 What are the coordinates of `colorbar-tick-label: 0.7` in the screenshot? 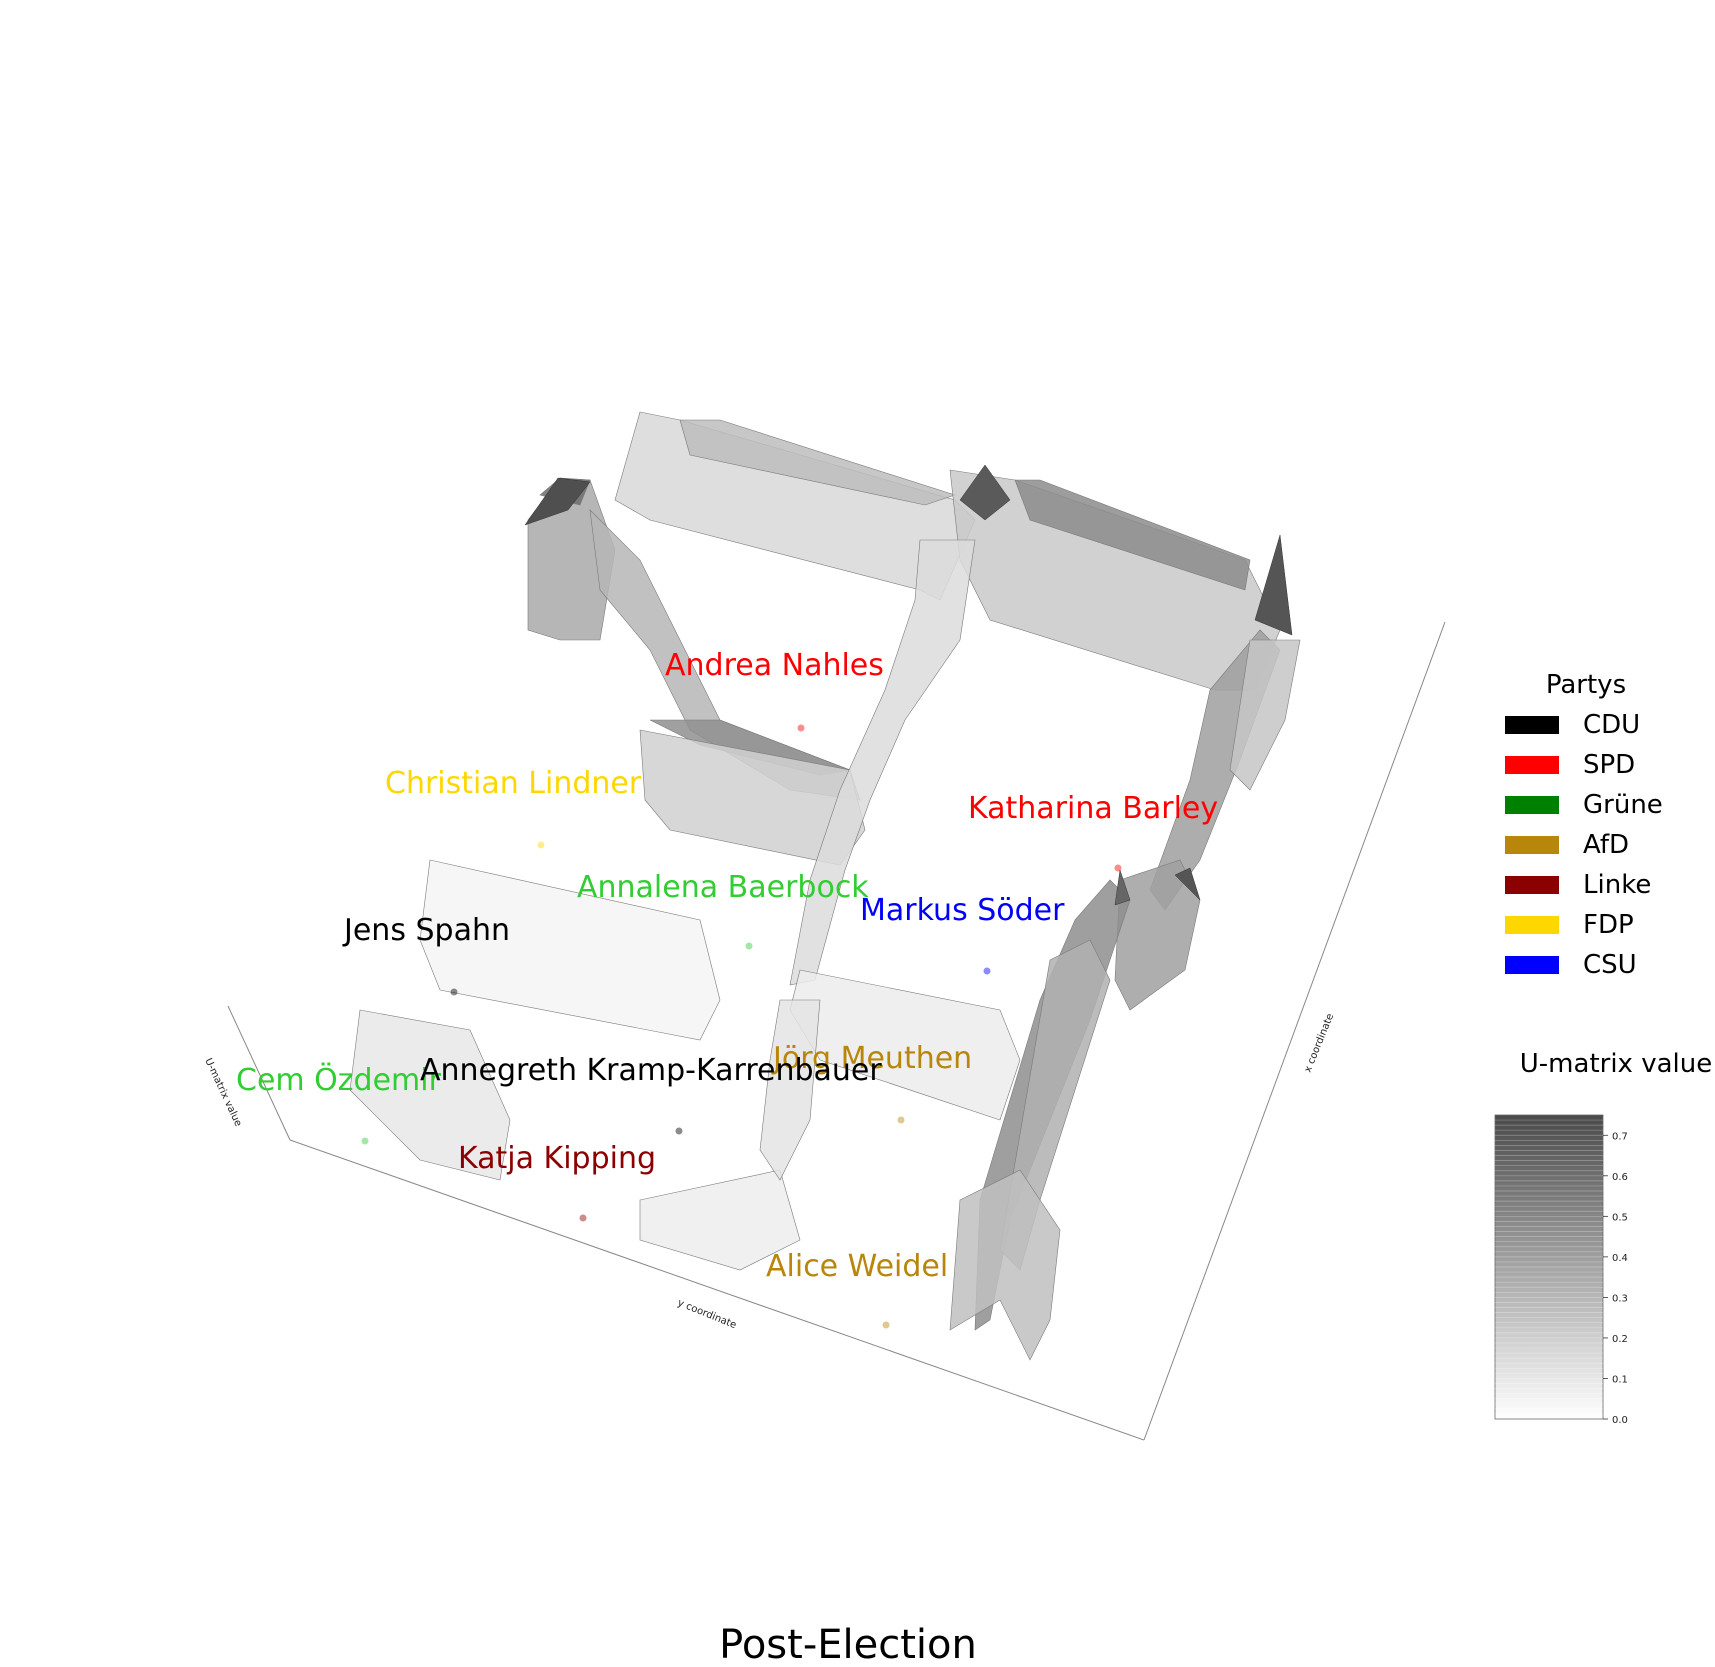 It's located at (1620, 1136).